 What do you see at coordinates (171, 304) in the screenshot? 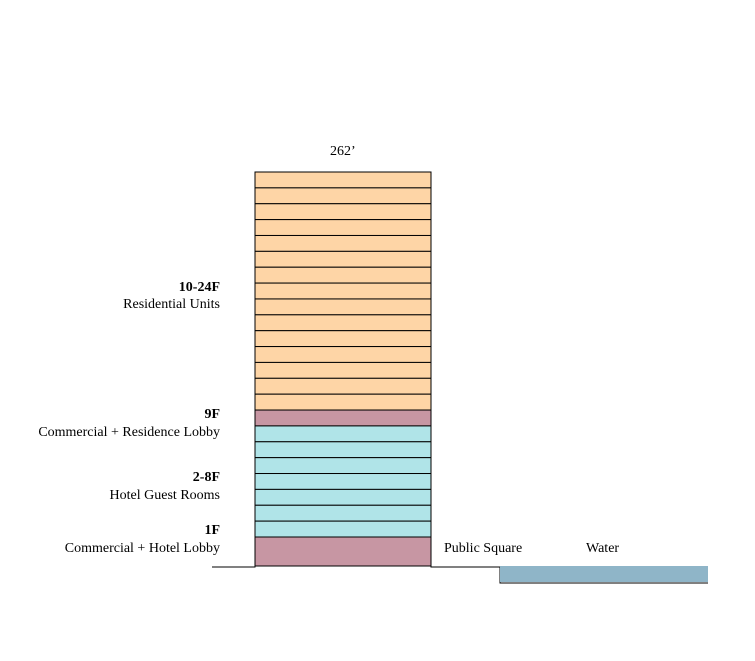
I see `floor-use-residential: Residential Units` at bounding box center [171, 304].